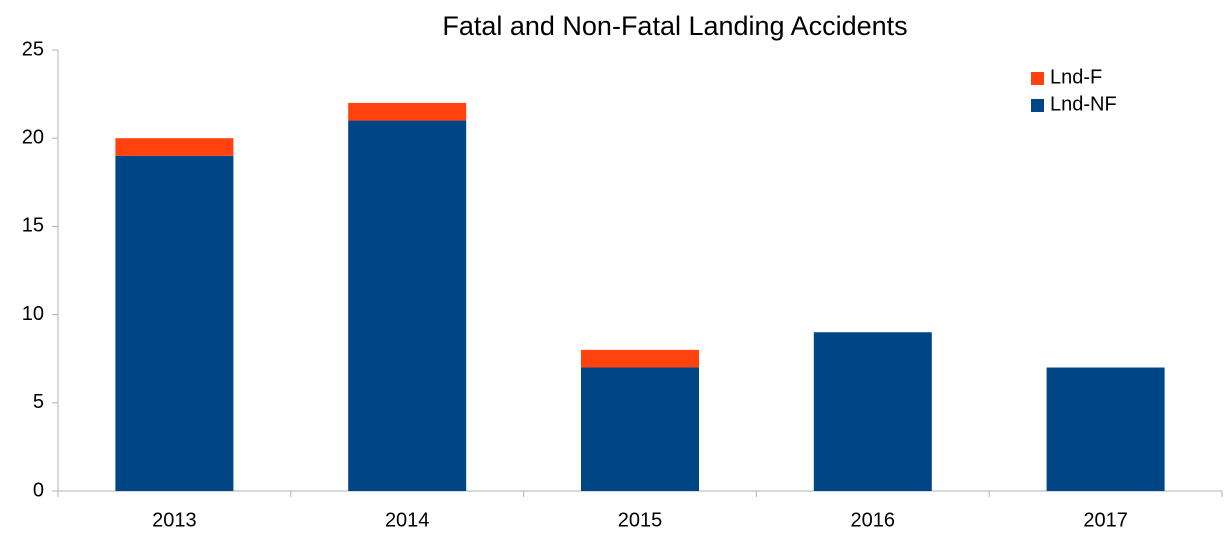  I want to click on x-tick-label: 2016, so click(873, 520).